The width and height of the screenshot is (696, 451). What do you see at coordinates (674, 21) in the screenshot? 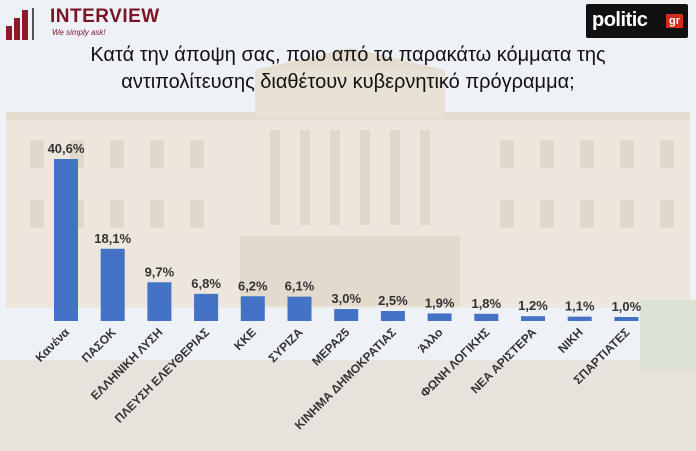
I see `politic-logo-gr-badge: gr` at bounding box center [674, 21].